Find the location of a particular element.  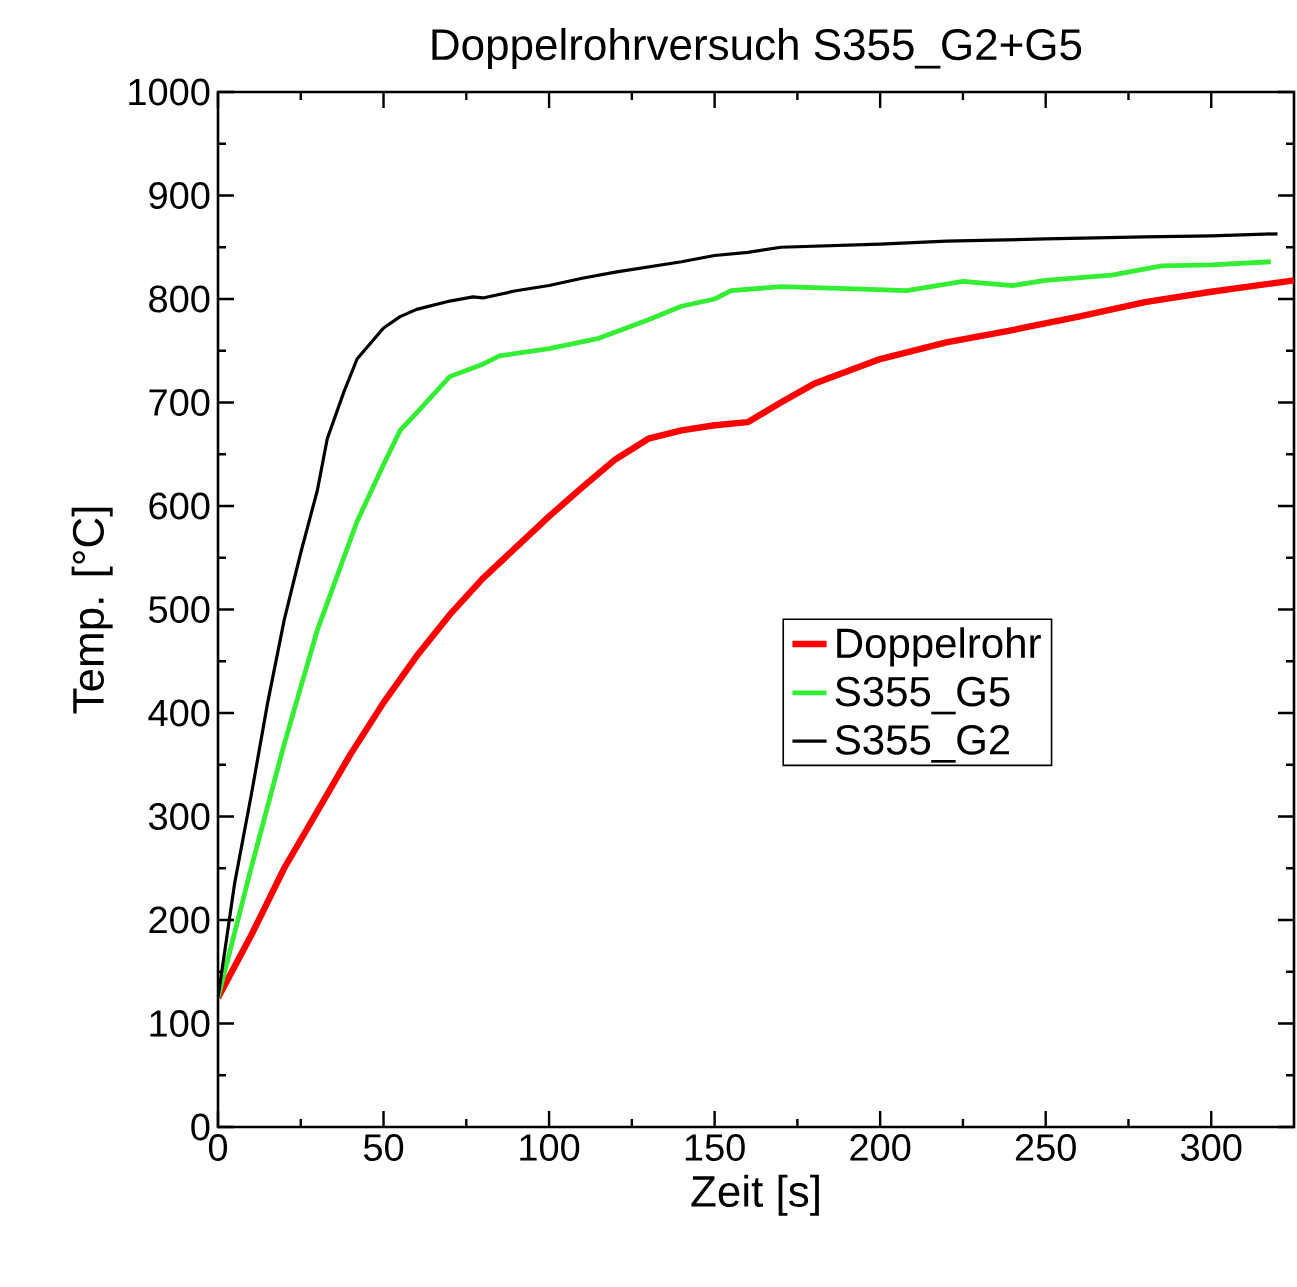

y-tick-label: 700 is located at coordinates (179, 402).